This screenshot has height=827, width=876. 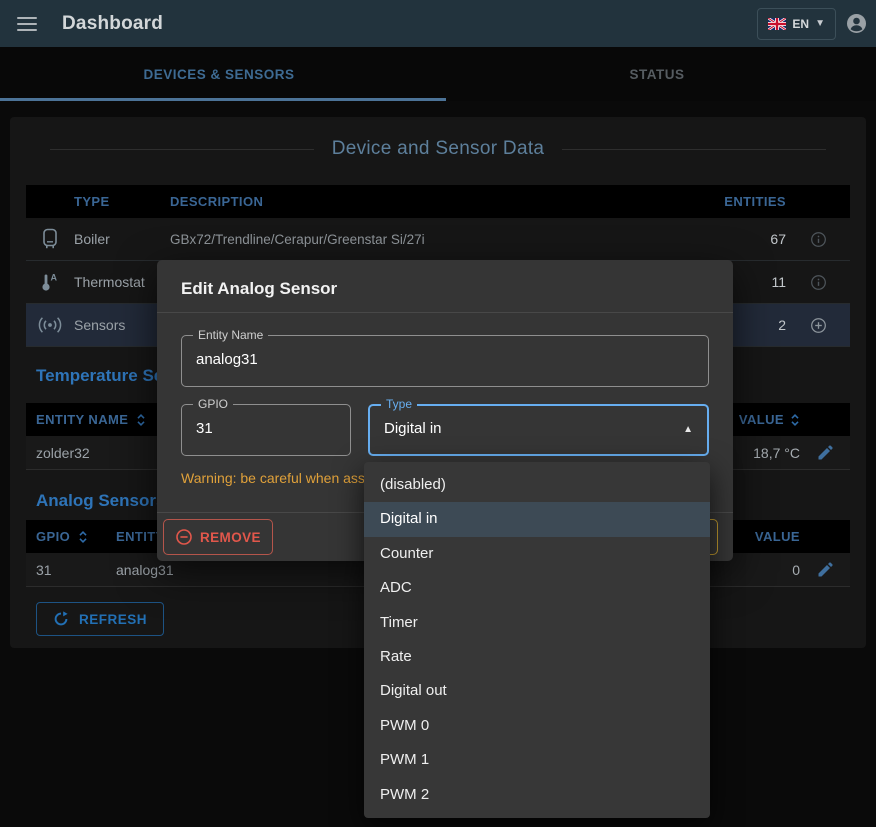 What do you see at coordinates (297, 239) in the screenshot?
I see `device-description: GBx72/Trendline/Cerapur/Greenstar Si/27i` at bounding box center [297, 239].